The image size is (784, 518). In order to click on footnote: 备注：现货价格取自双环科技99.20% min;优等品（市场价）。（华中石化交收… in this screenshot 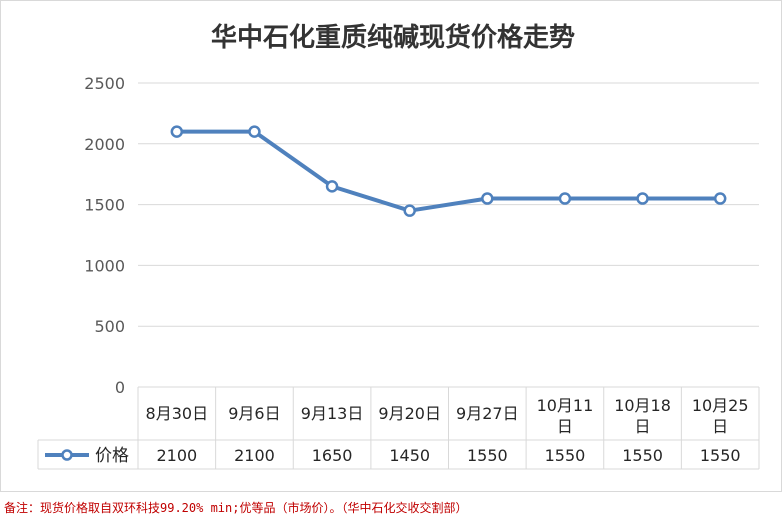, I will do `click(236, 508)`.